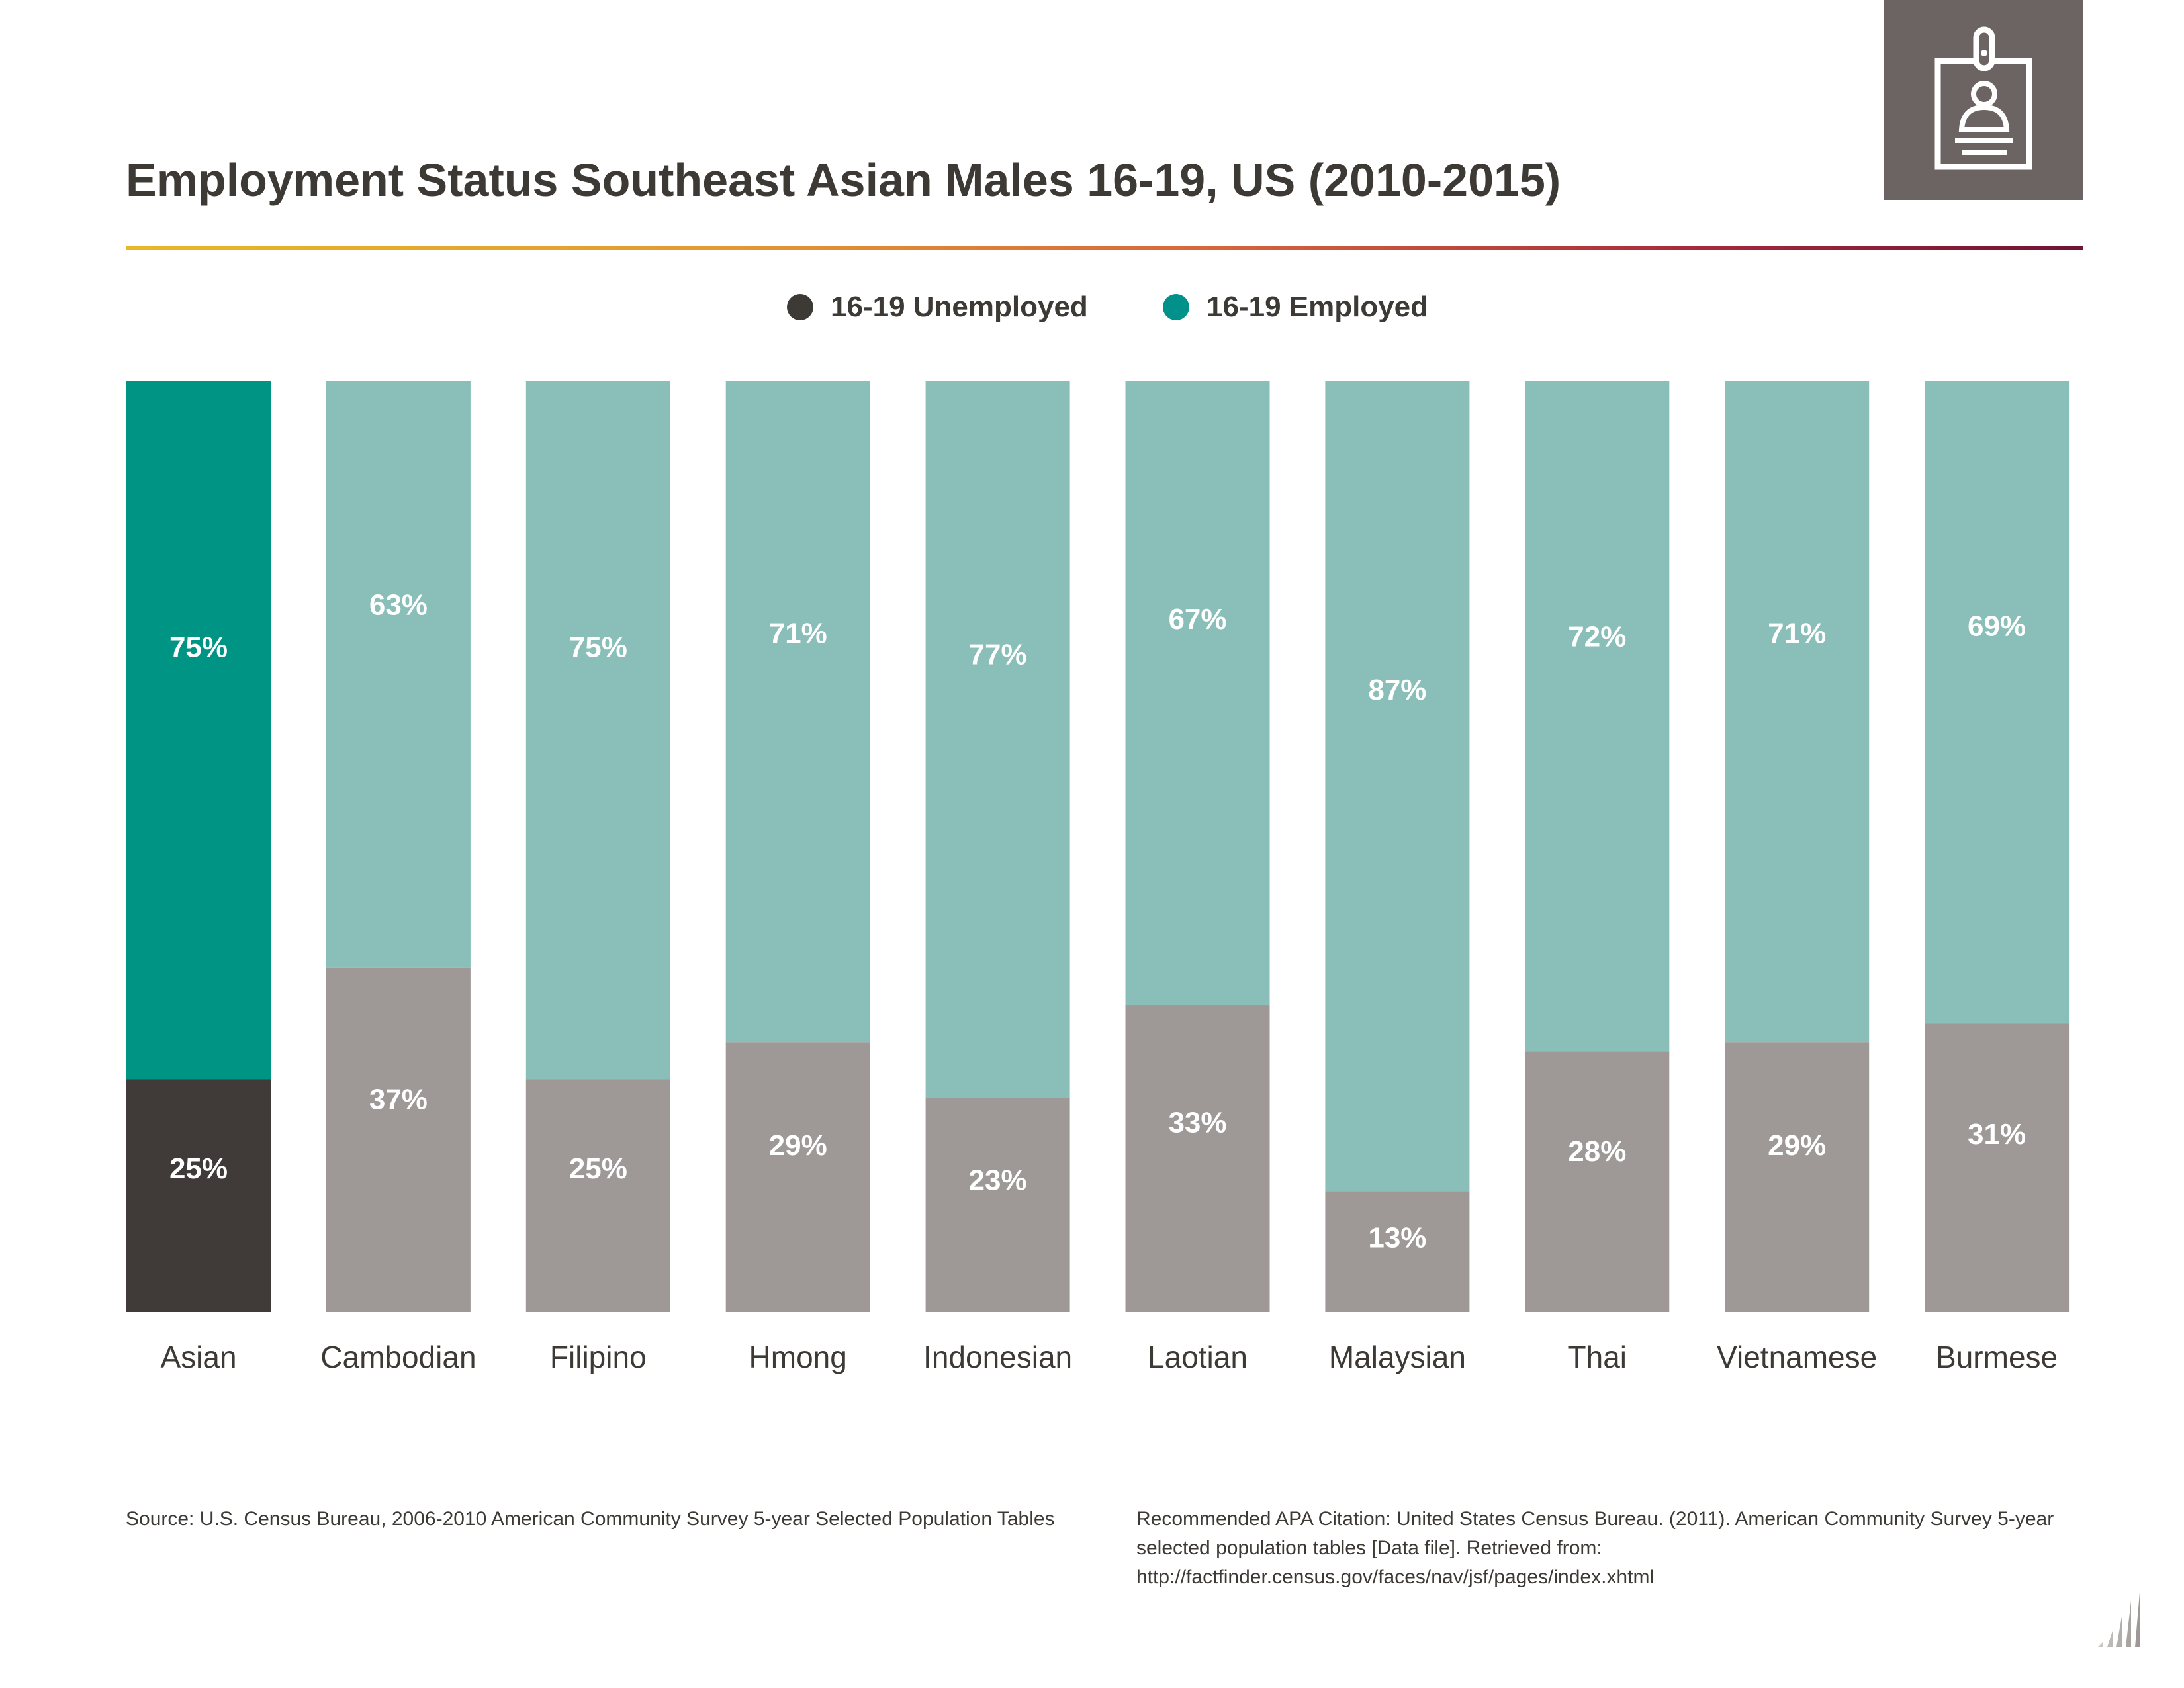 The width and height of the screenshot is (2184, 1688). I want to click on bar-group-indonesian: 77% 23% Indonesian, so click(997, 877).